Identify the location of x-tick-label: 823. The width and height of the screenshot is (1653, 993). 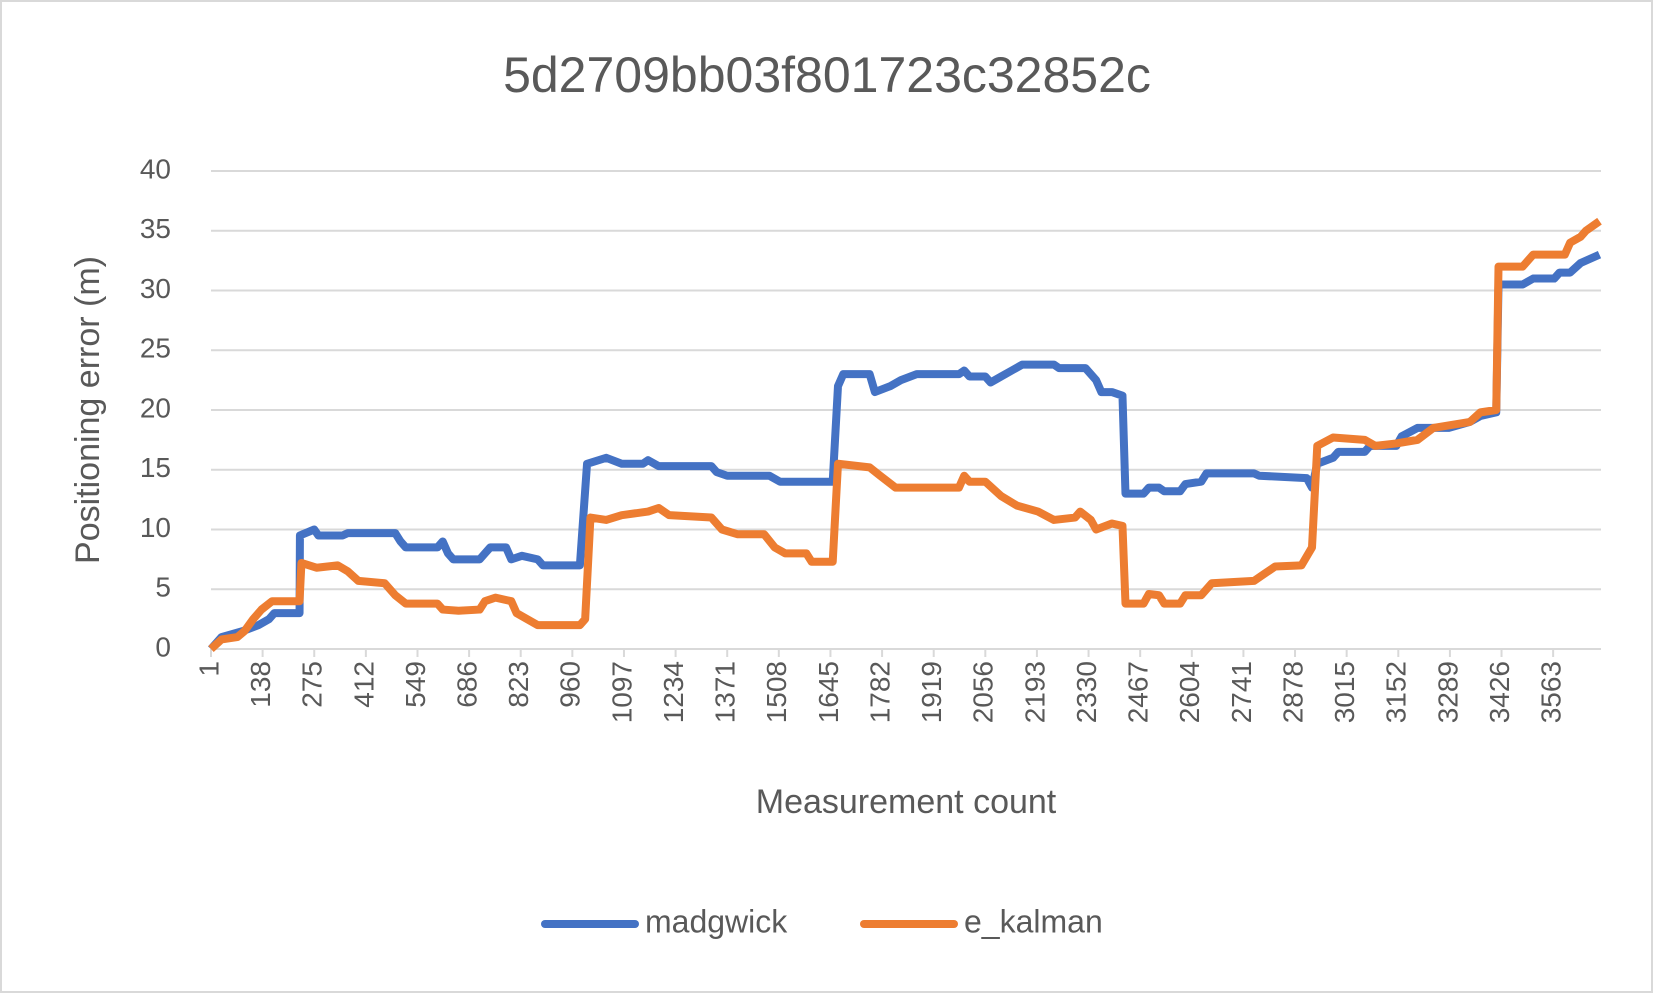
(518, 684).